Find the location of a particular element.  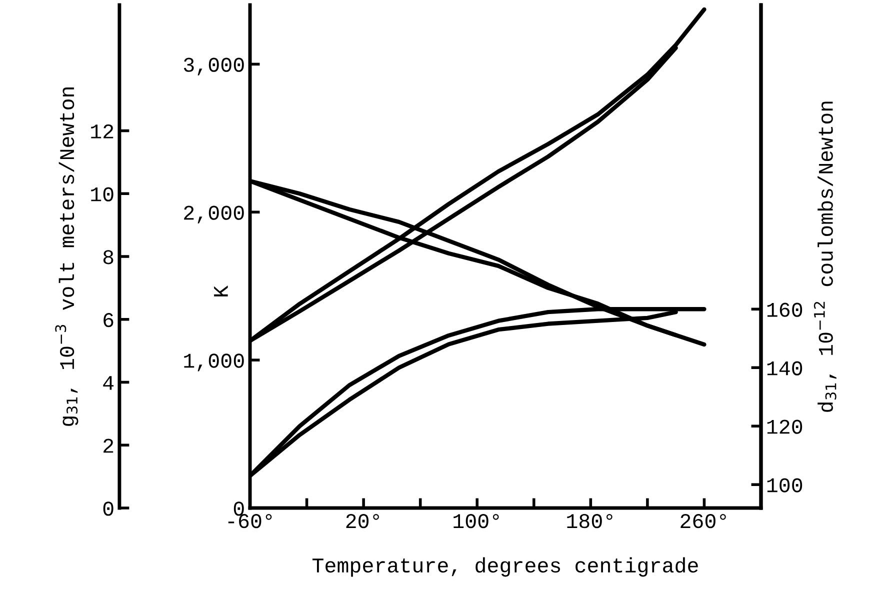

y3-tick-label: 10 is located at coordinates (102, 194).